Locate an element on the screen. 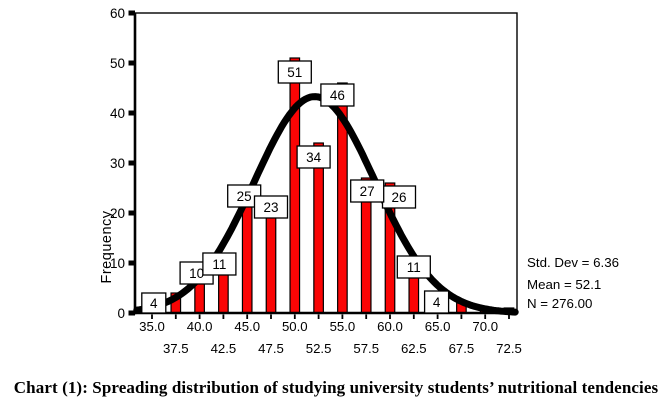 The image size is (672, 418). histogram-bar is located at coordinates (295, 185).